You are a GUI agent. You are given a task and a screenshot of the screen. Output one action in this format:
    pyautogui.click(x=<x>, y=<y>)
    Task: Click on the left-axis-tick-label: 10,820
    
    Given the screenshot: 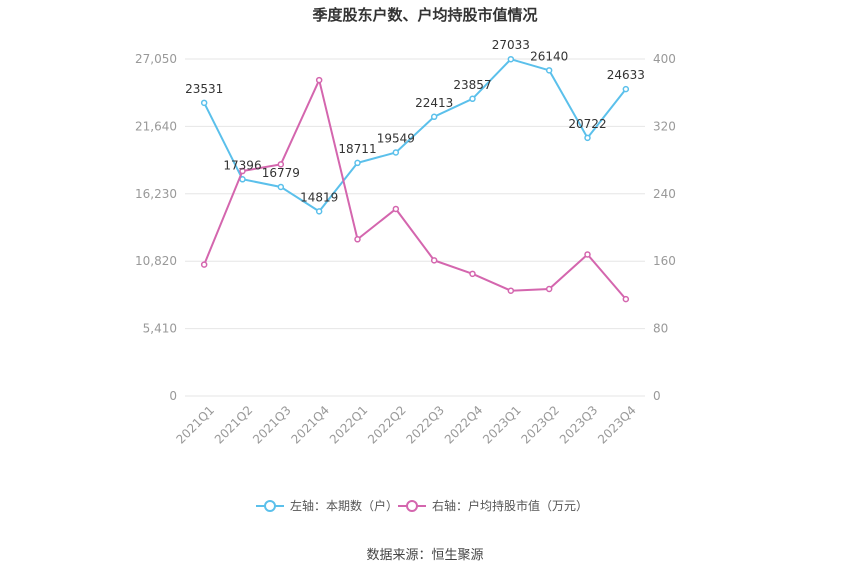 What is the action you would take?
    pyautogui.click(x=156, y=261)
    